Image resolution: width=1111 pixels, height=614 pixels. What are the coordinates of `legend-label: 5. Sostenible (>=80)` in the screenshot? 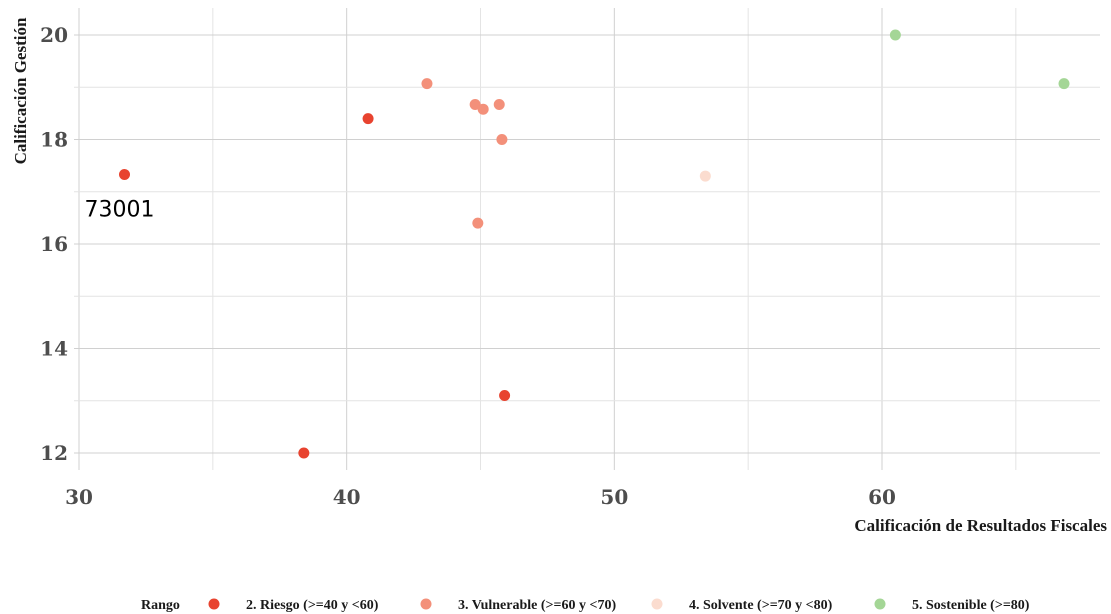 It's located at (971, 605).